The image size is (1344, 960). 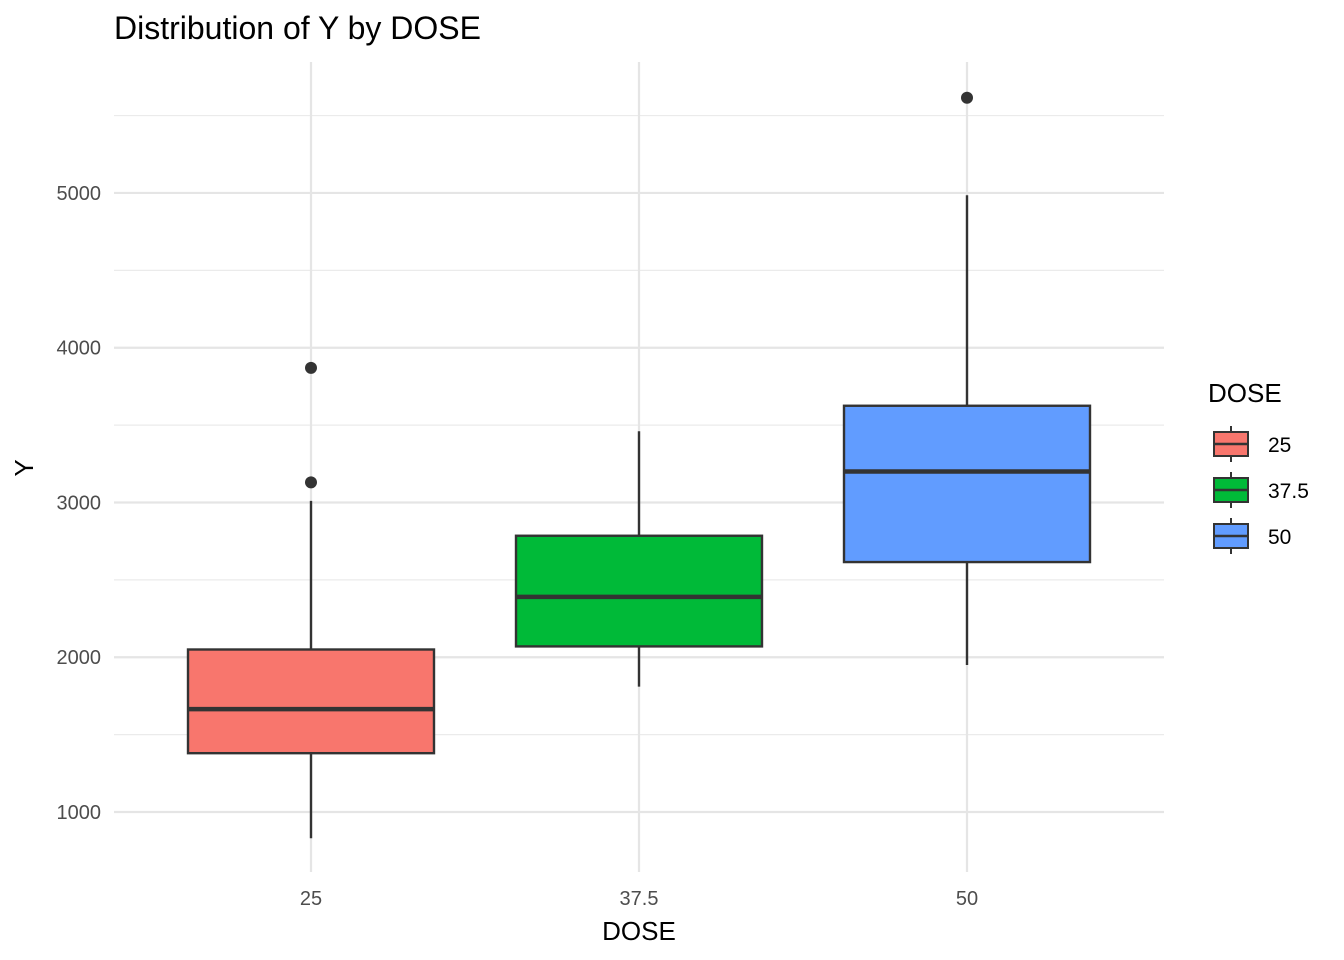 I want to click on y-tick-label: 5000, so click(x=79, y=194).